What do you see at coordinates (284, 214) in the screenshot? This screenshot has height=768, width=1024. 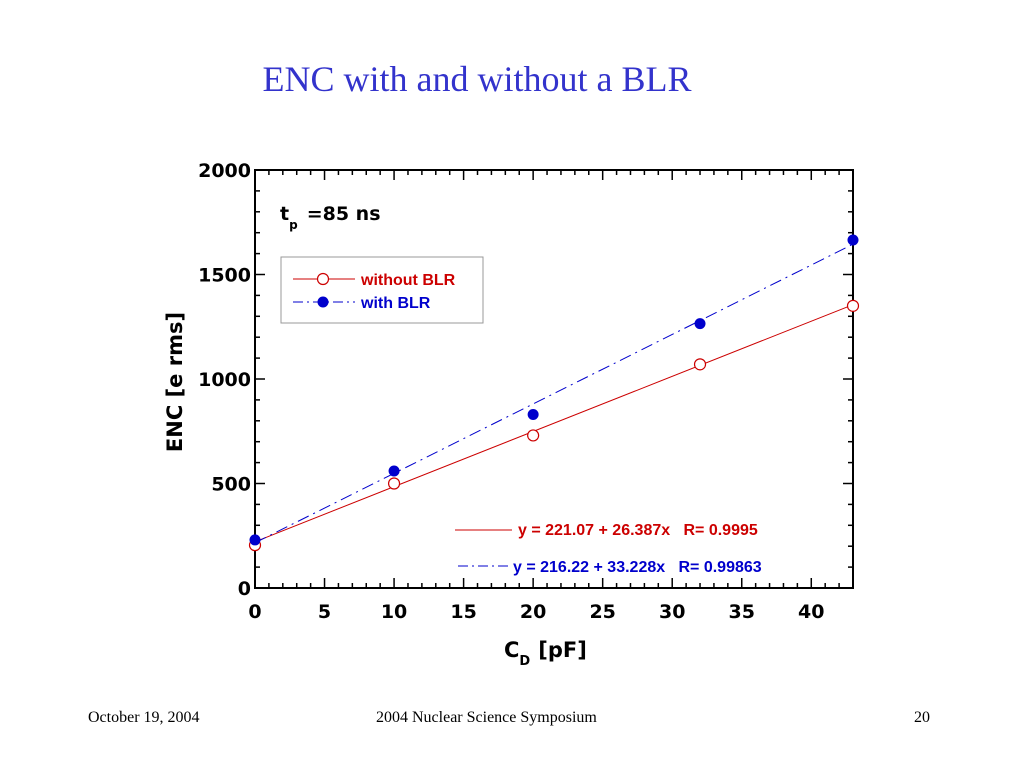 I see `tp-main: t` at bounding box center [284, 214].